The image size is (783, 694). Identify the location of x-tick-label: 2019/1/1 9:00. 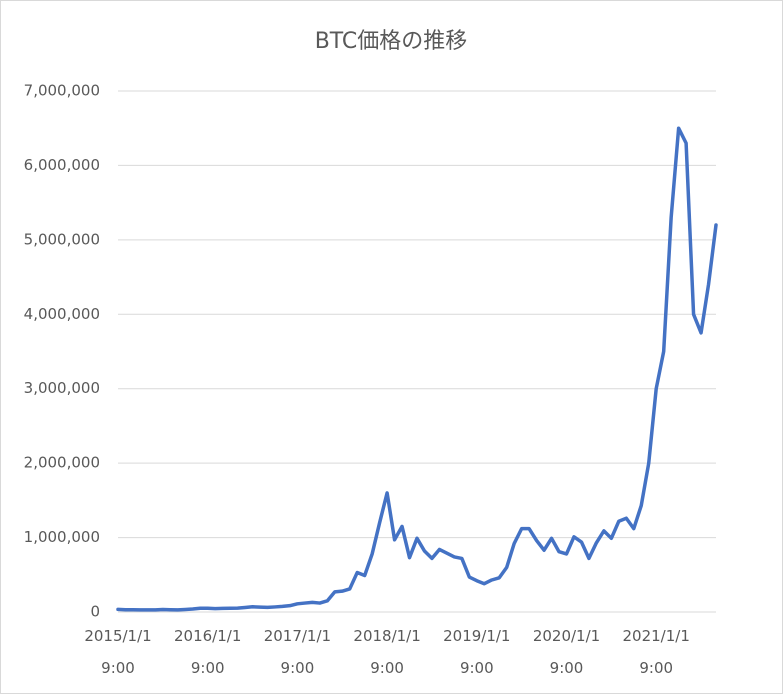
(477, 652).